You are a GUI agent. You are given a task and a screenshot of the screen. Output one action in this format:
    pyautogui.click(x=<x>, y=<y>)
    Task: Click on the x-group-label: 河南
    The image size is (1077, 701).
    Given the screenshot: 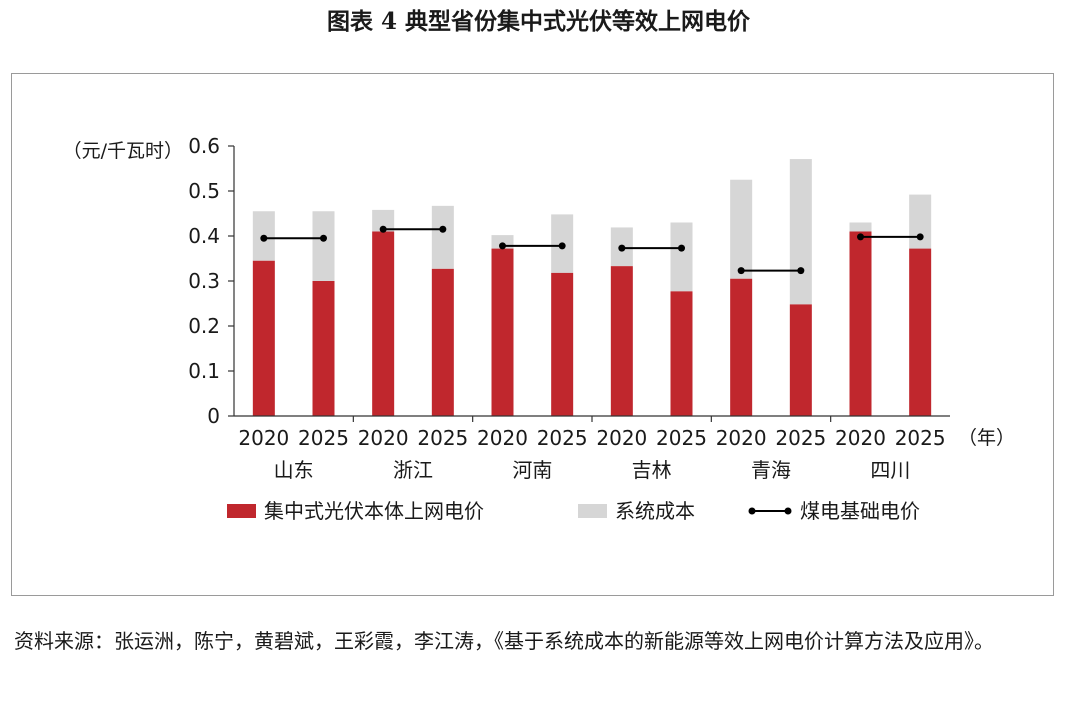 What is the action you would take?
    pyautogui.click(x=532, y=470)
    